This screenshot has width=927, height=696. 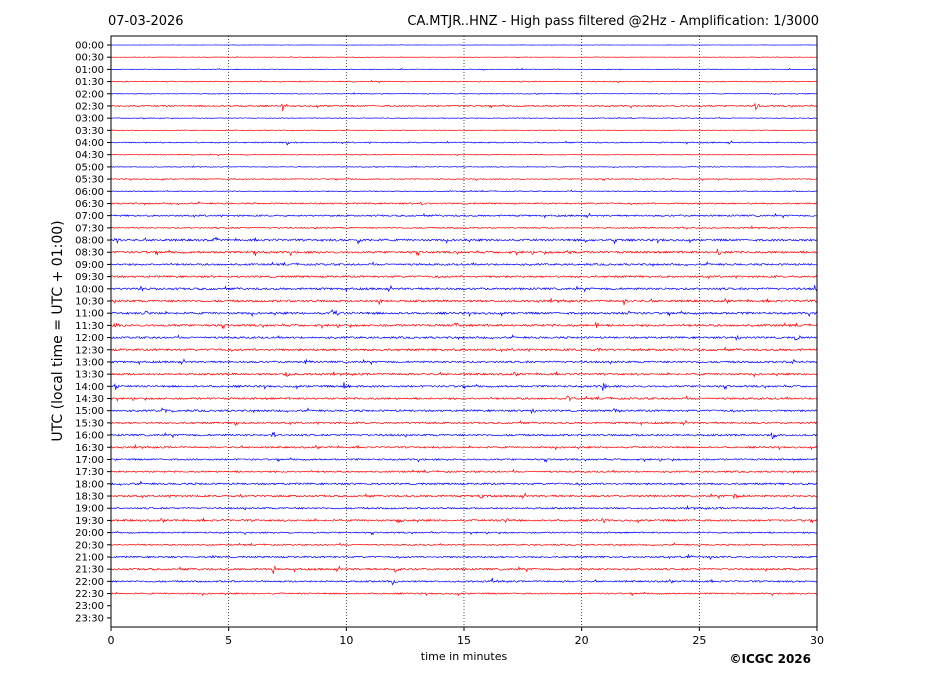 What do you see at coordinates (89, 533) in the screenshot?
I see `row-label-20:00: 20:00` at bounding box center [89, 533].